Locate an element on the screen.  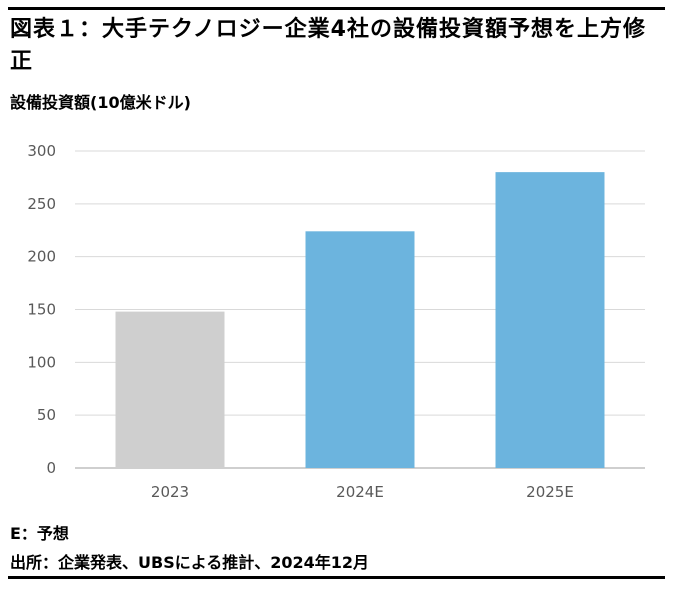
y-tick-label: 100 is located at coordinates (41, 362).